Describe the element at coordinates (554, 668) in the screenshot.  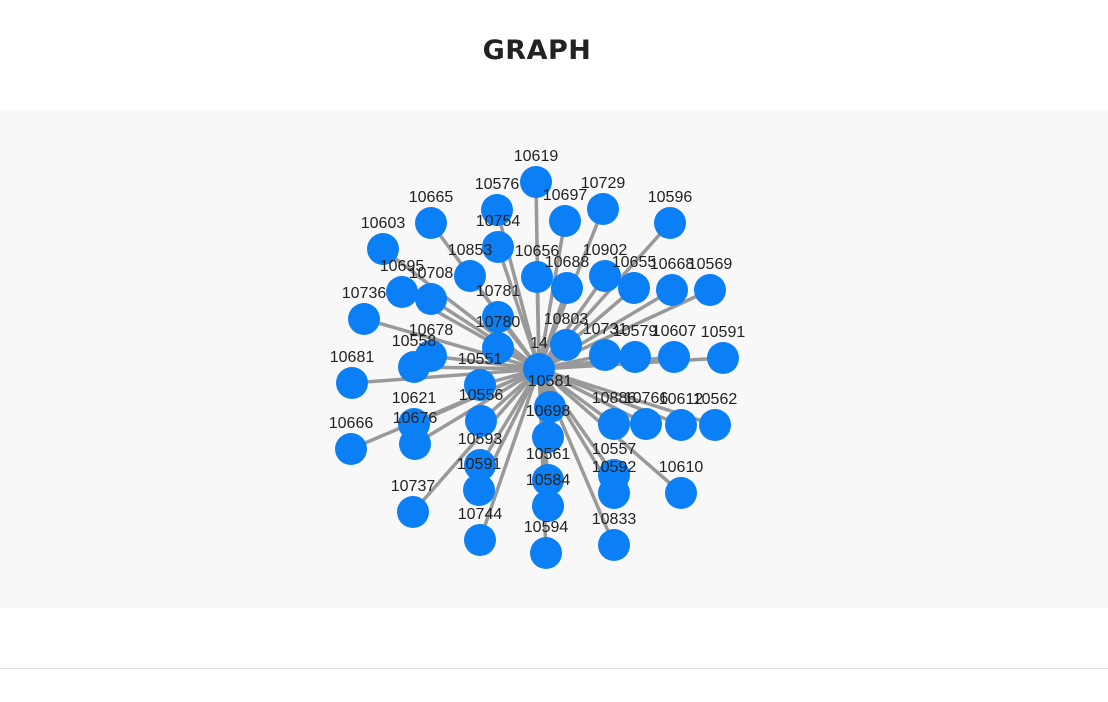
I see `footer-divider` at that location.